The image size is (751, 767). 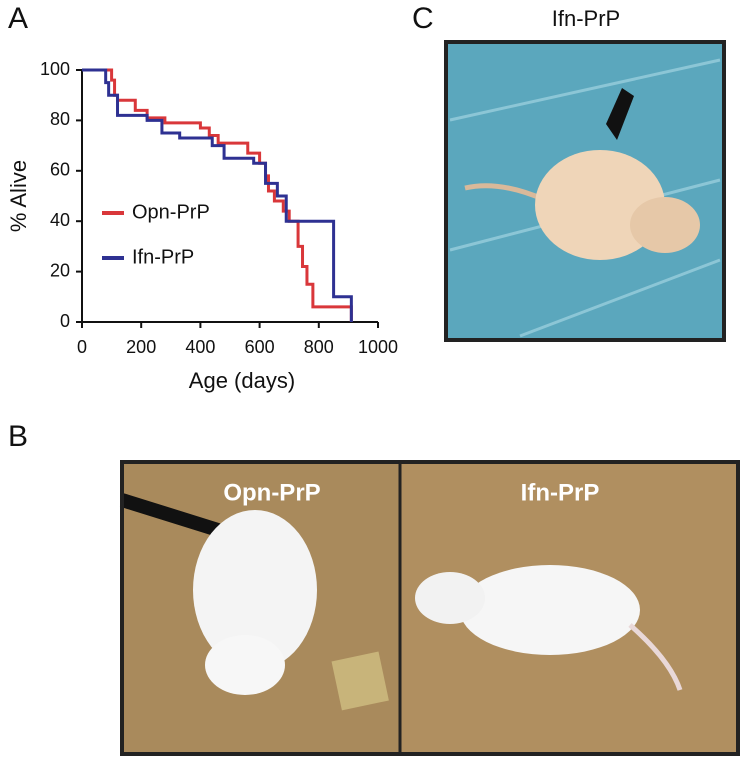 I want to click on legend-label: Opn-PrP, so click(x=171, y=212).